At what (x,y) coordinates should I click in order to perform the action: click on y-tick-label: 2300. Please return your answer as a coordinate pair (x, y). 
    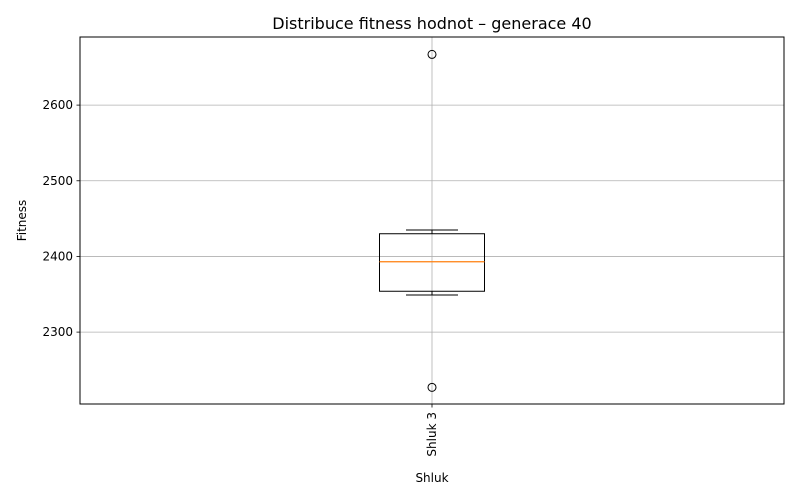
    Looking at the image, I should click on (57, 332).